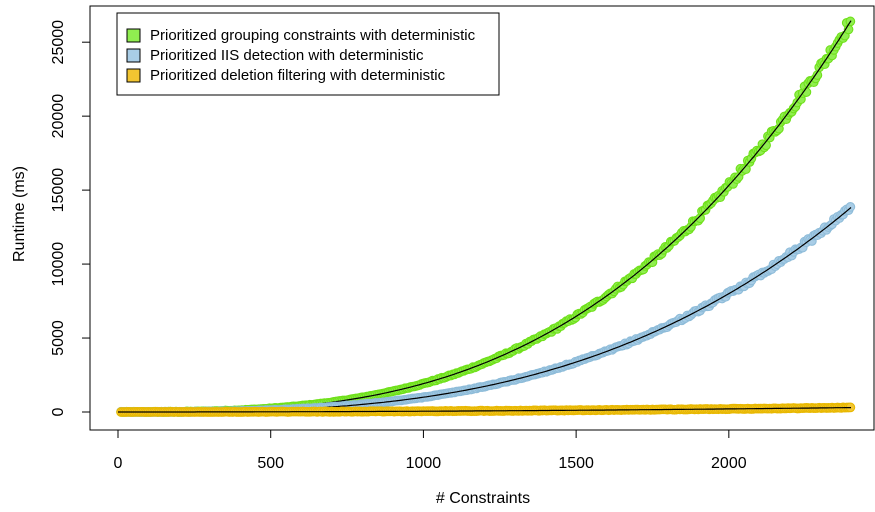  I want to click on y-tick-label: 5000, so click(58, 338).